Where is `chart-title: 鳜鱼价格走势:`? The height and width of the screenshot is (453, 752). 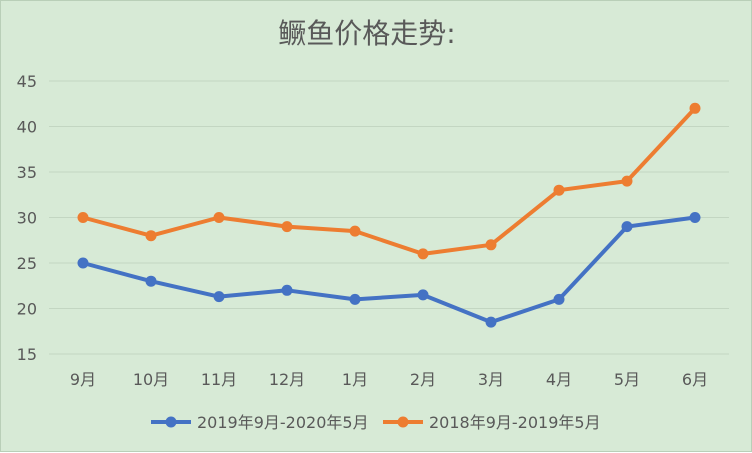
chart-title: 鳜鱼价格走势: is located at coordinates (366, 33).